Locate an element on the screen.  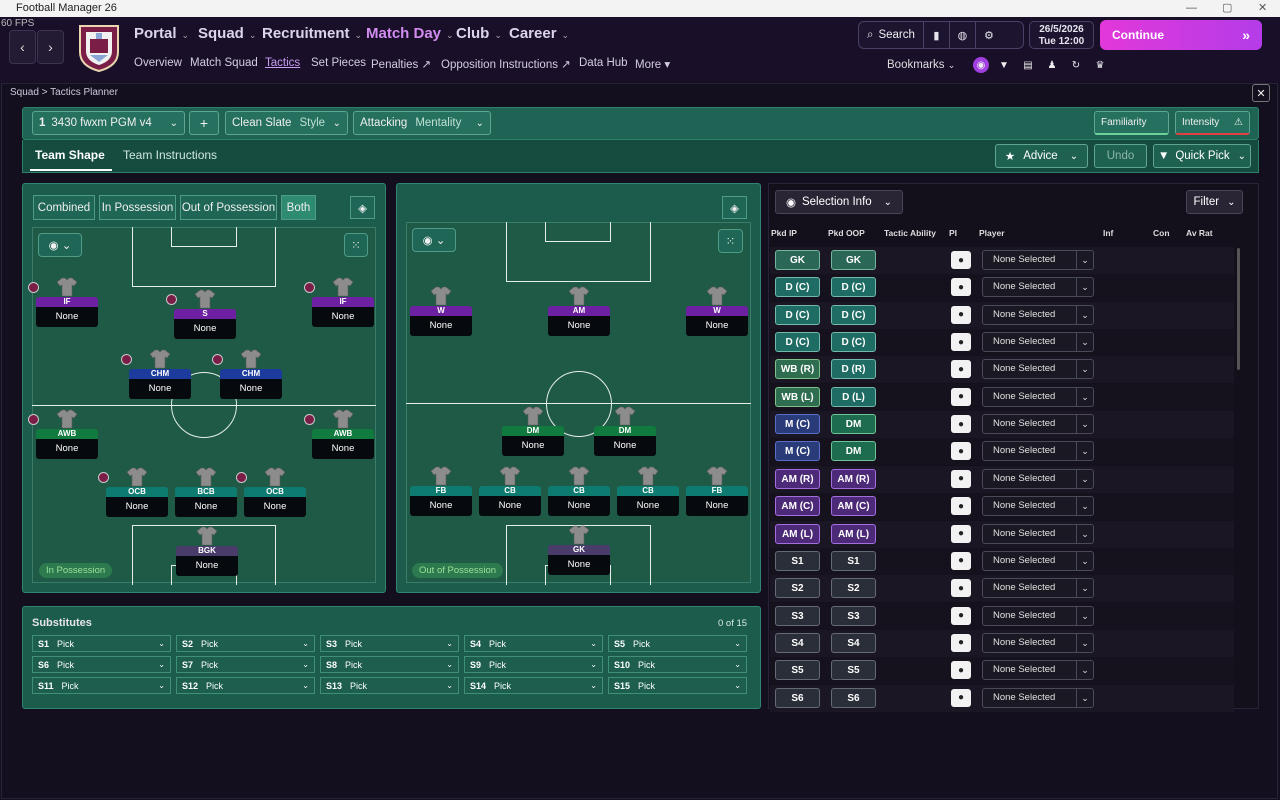
people-icon: ♟ is located at coordinates (1052, 65).